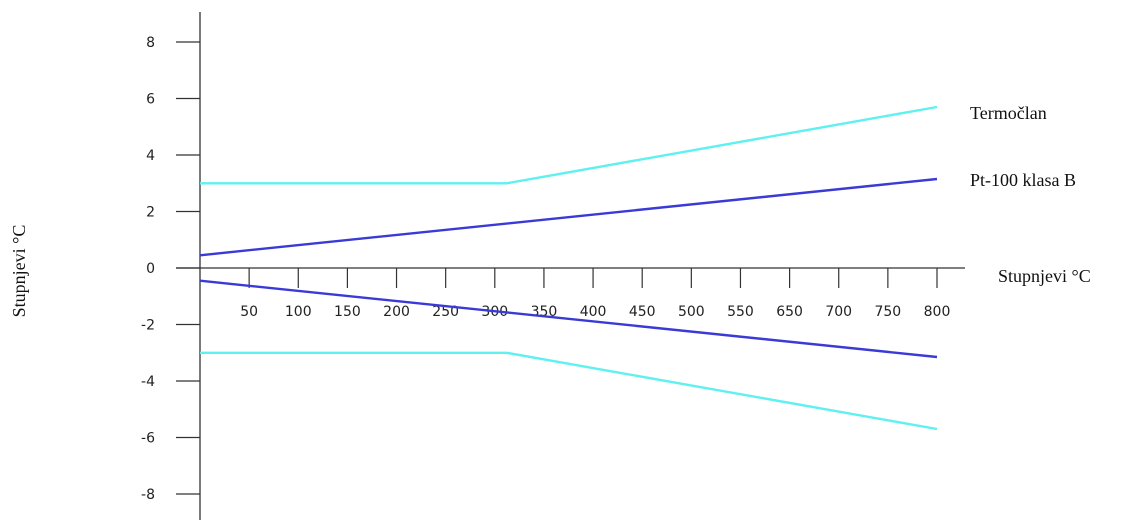 The width and height of the screenshot is (1142, 520). I want to click on y-tick-label: -8, so click(148, 495).